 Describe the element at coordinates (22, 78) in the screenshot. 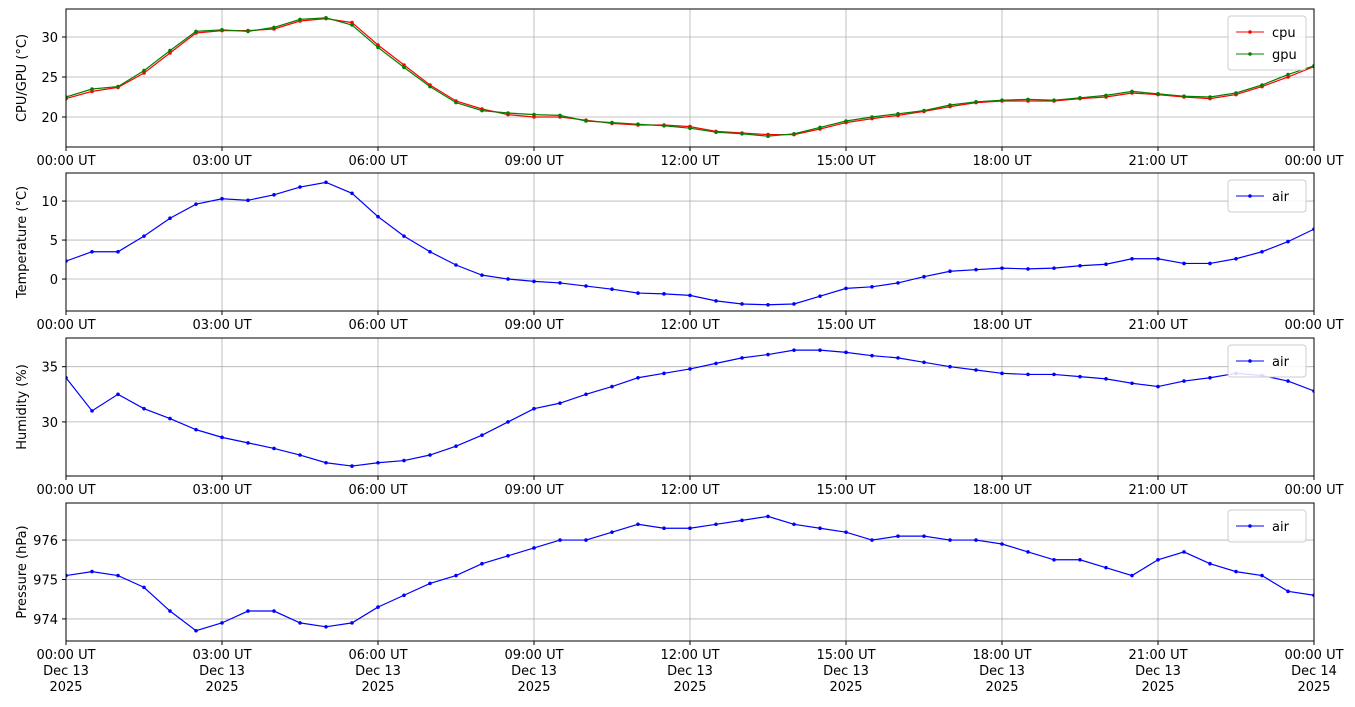

I see `y-axis-label: CPU/GPU (°C)` at that location.